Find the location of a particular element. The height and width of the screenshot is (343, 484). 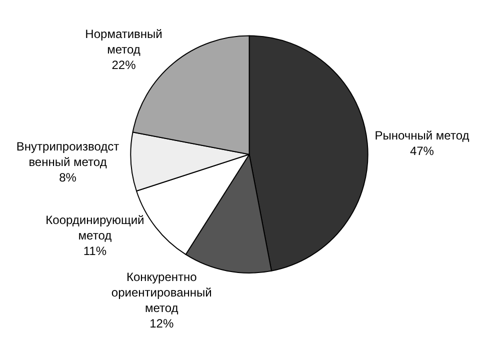

data-label: 8% is located at coordinates (68, 177).